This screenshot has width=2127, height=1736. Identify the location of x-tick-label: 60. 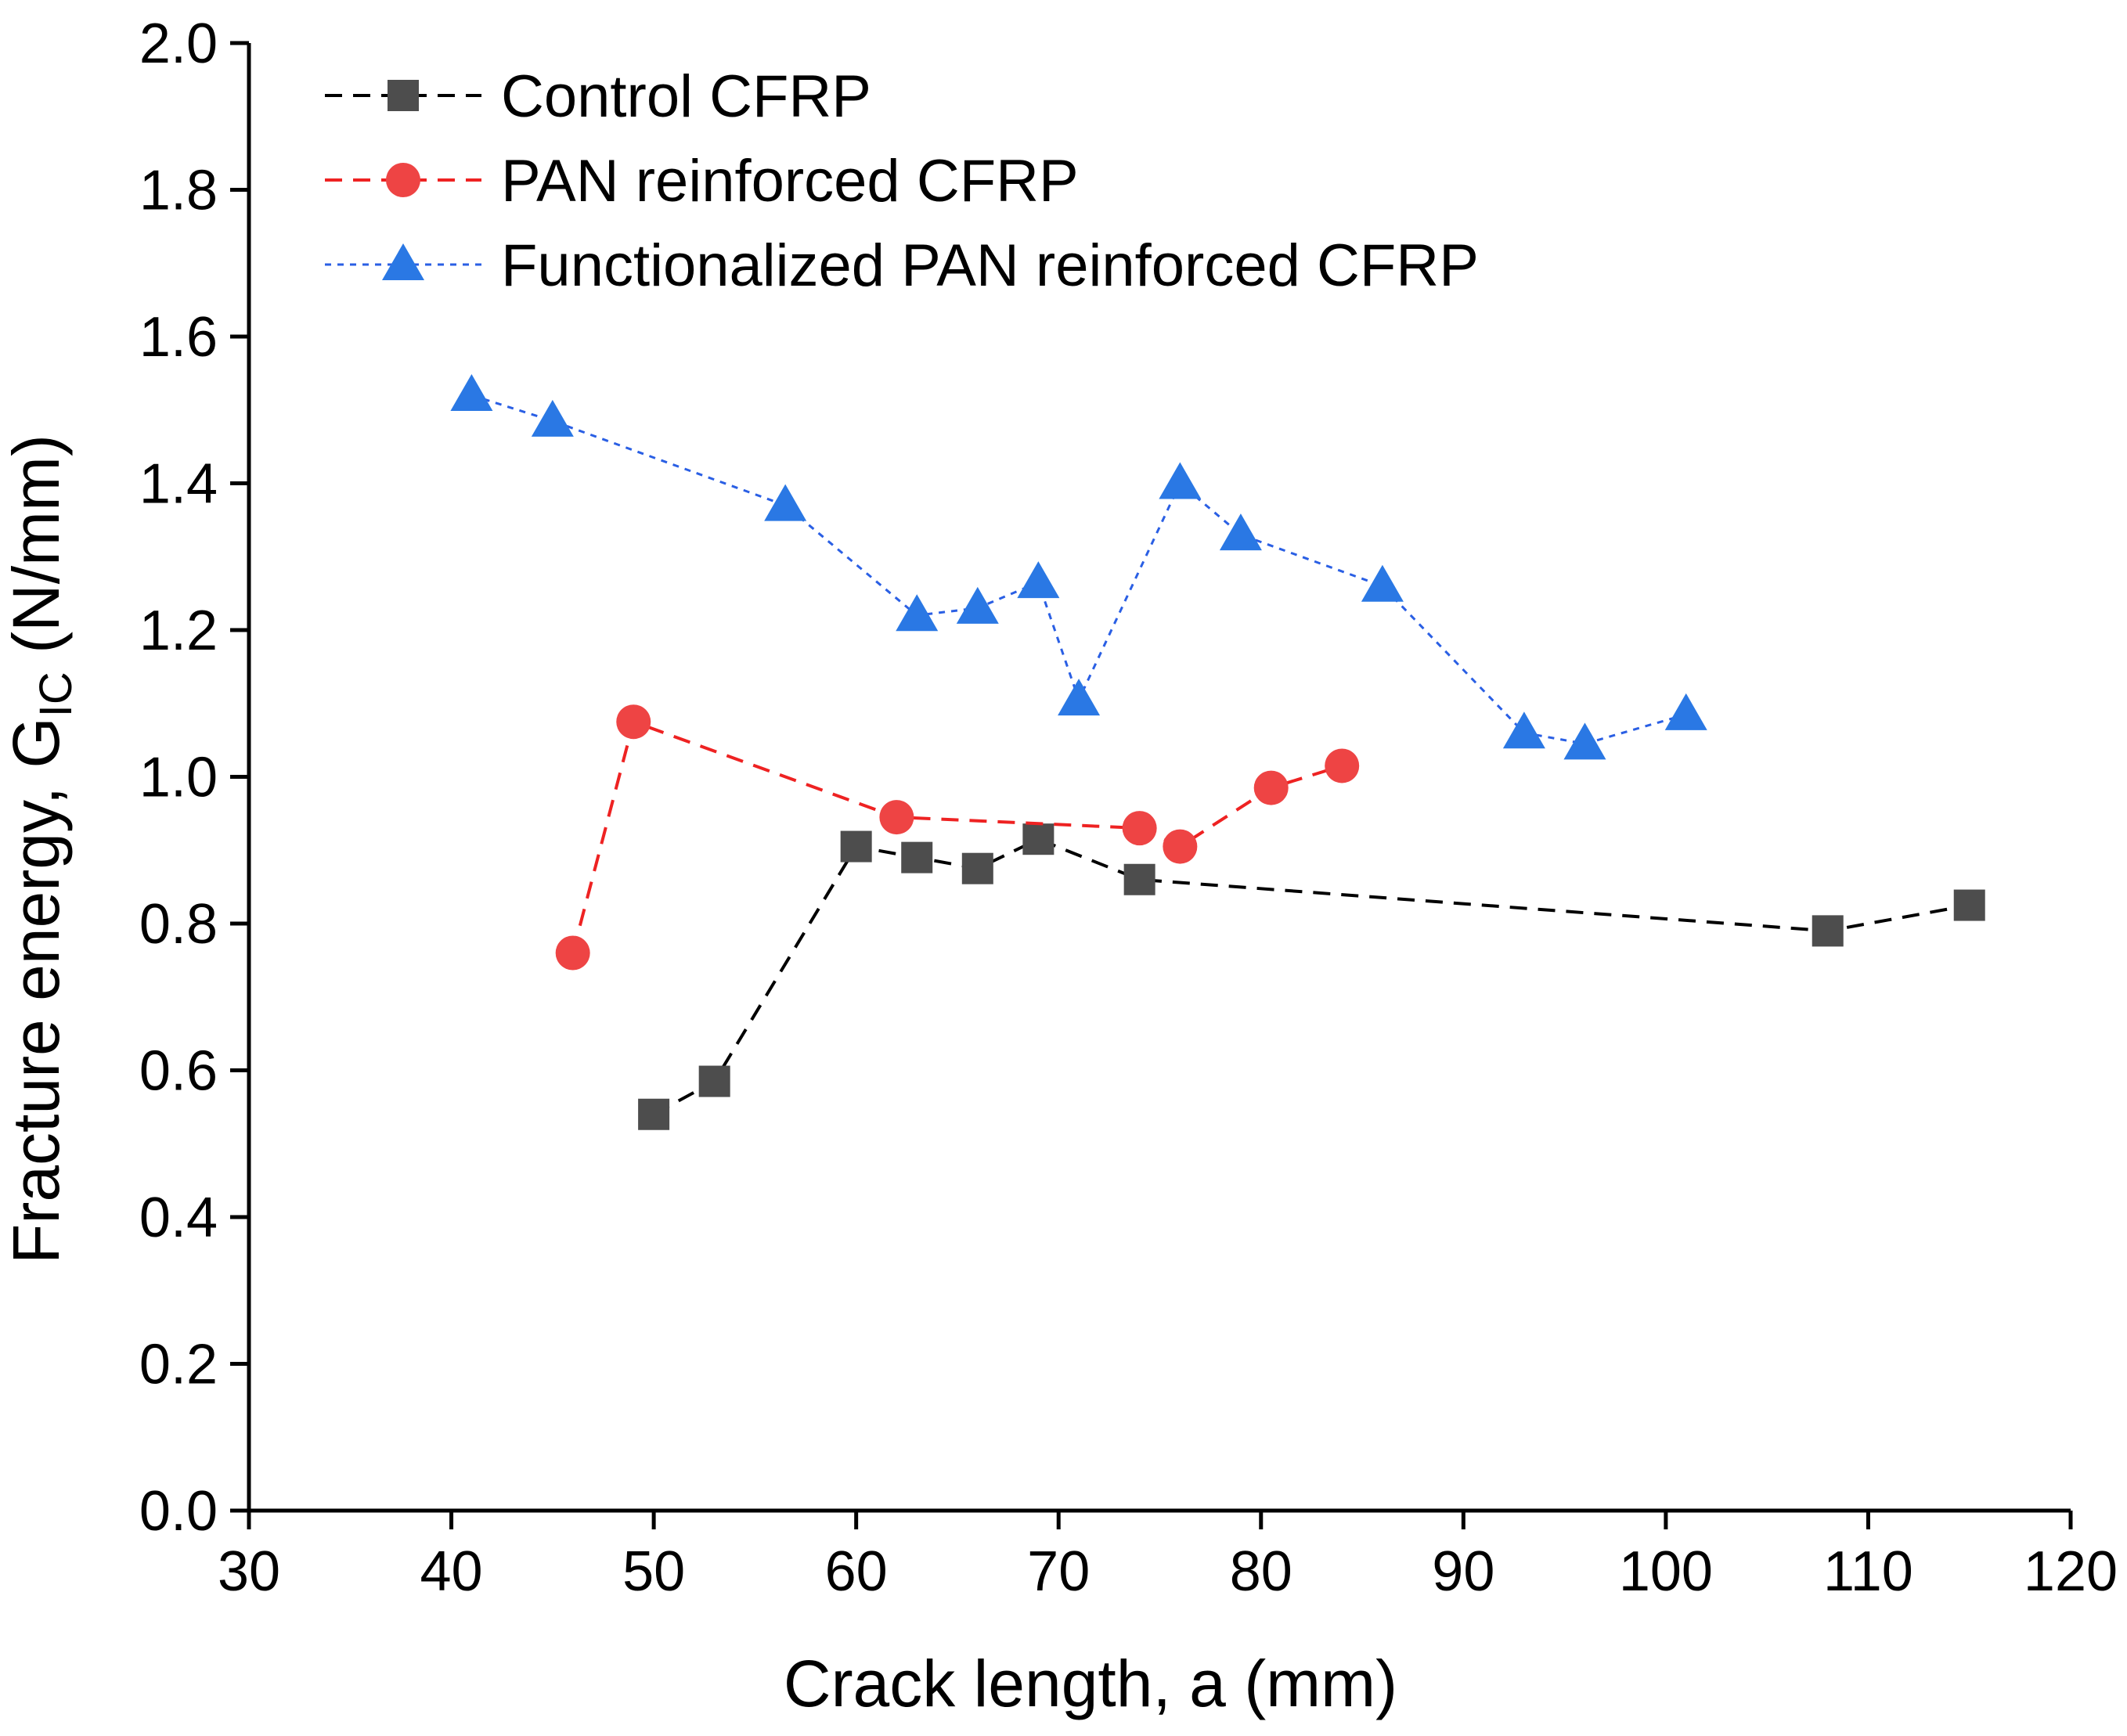
(856, 1572).